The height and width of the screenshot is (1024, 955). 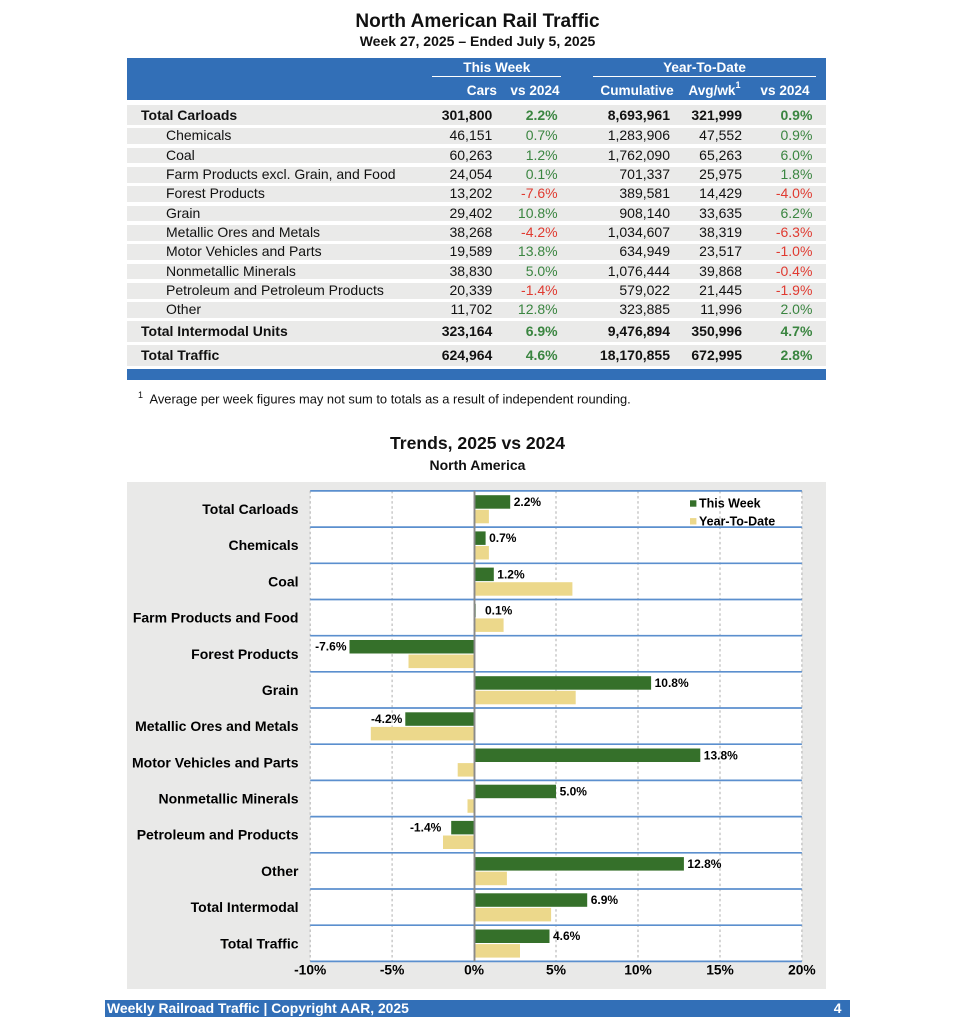 I want to click on svg-text: Motor Vehicles and Parts, so click(x=215, y=762).